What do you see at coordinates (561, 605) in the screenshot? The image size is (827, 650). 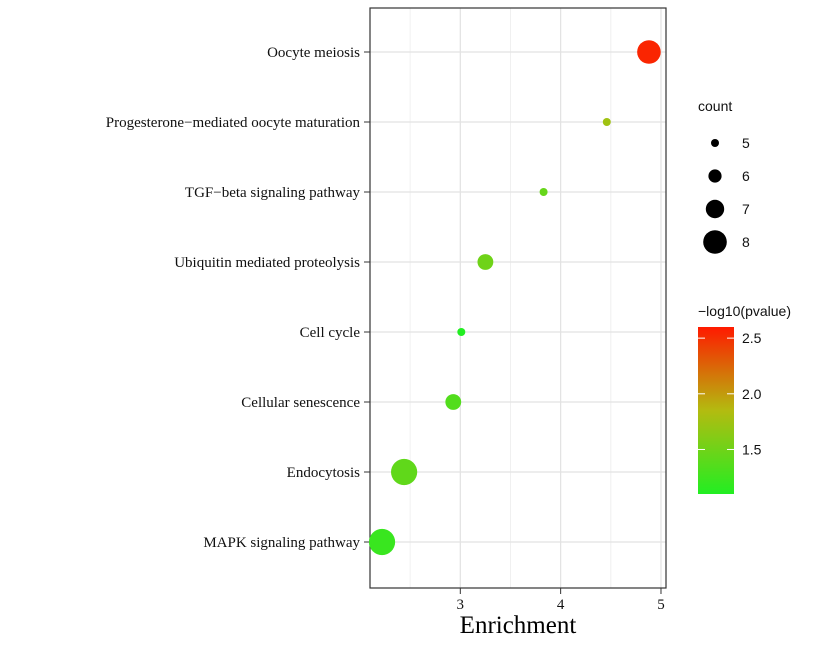 I see `x-tick-label: 4` at bounding box center [561, 605].